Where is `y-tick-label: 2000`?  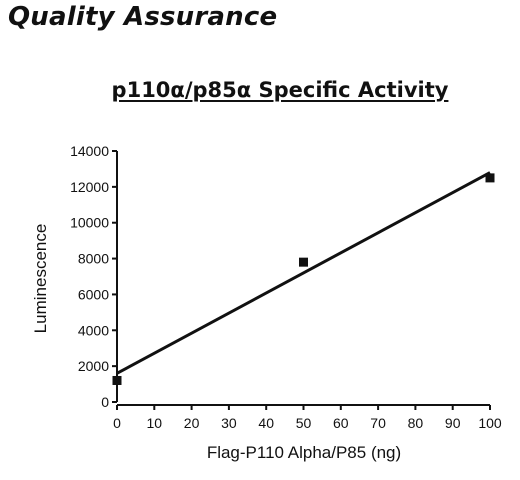 y-tick-label: 2000 is located at coordinates (93, 366).